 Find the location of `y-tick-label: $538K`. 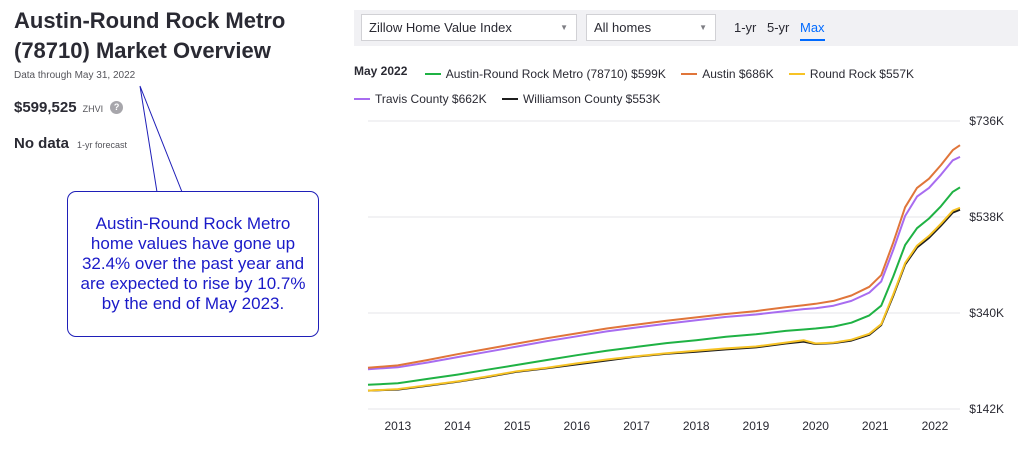

y-tick-label: $538K is located at coordinates (986, 217).